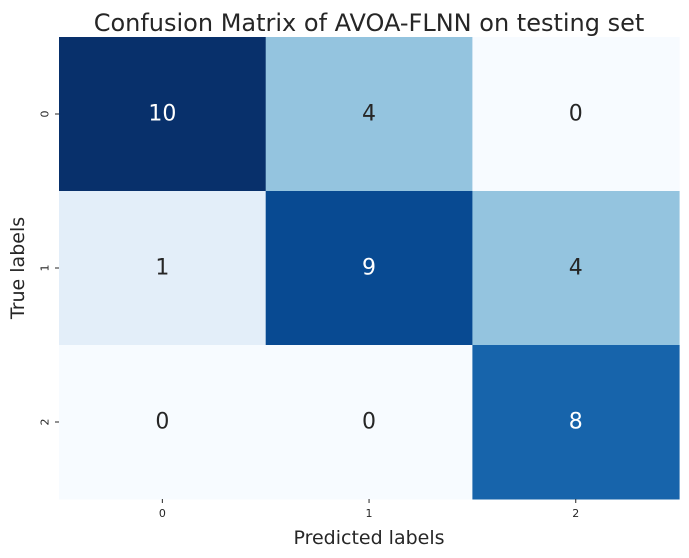 This screenshot has width=689, height=558. Describe the element at coordinates (18, 268) in the screenshot. I see `y-axis-label: True labels` at that location.